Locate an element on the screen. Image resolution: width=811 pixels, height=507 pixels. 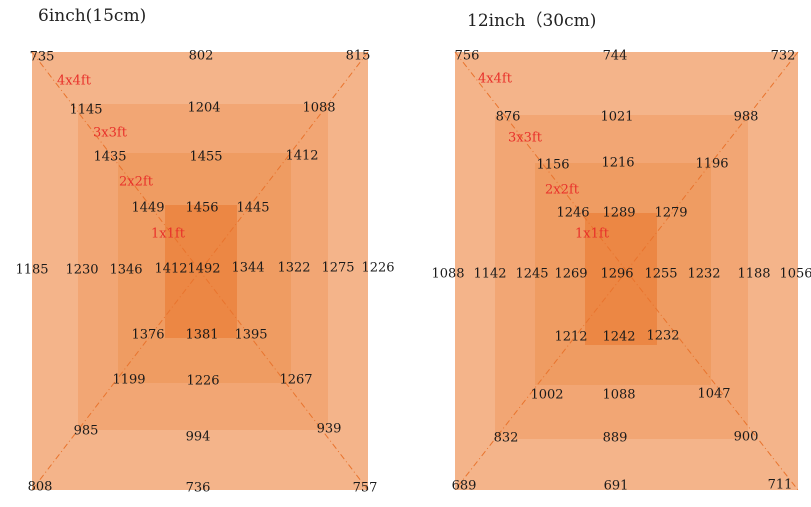
value-2x2-bl: 1212 is located at coordinates (571, 337).